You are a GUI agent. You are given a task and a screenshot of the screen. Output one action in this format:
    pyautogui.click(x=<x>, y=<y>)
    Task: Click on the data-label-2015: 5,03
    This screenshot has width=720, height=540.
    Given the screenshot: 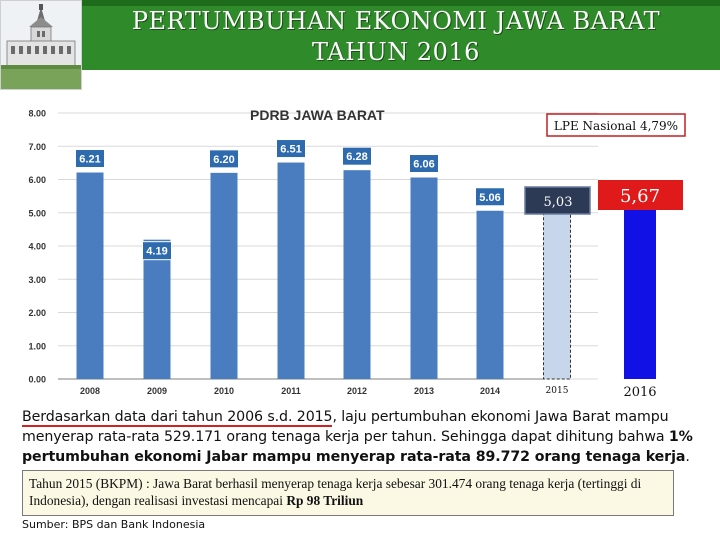 What is the action you would take?
    pyautogui.click(x=558, y=202)
    